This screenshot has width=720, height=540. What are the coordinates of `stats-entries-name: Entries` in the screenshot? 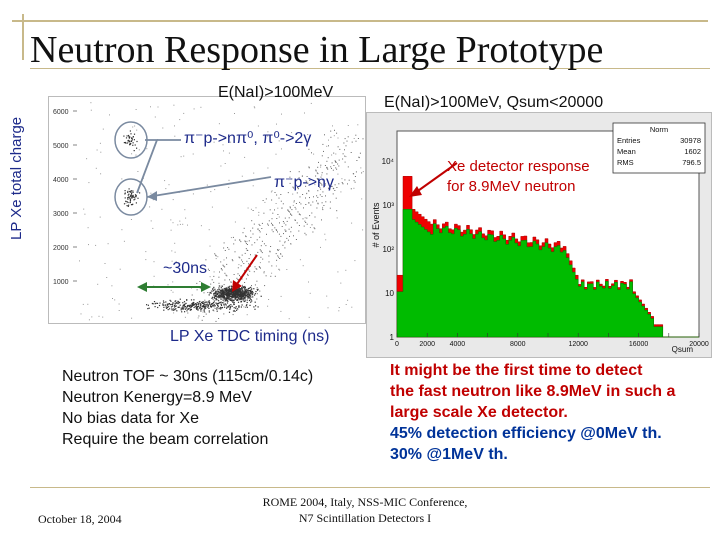 It's located at (629, 140).